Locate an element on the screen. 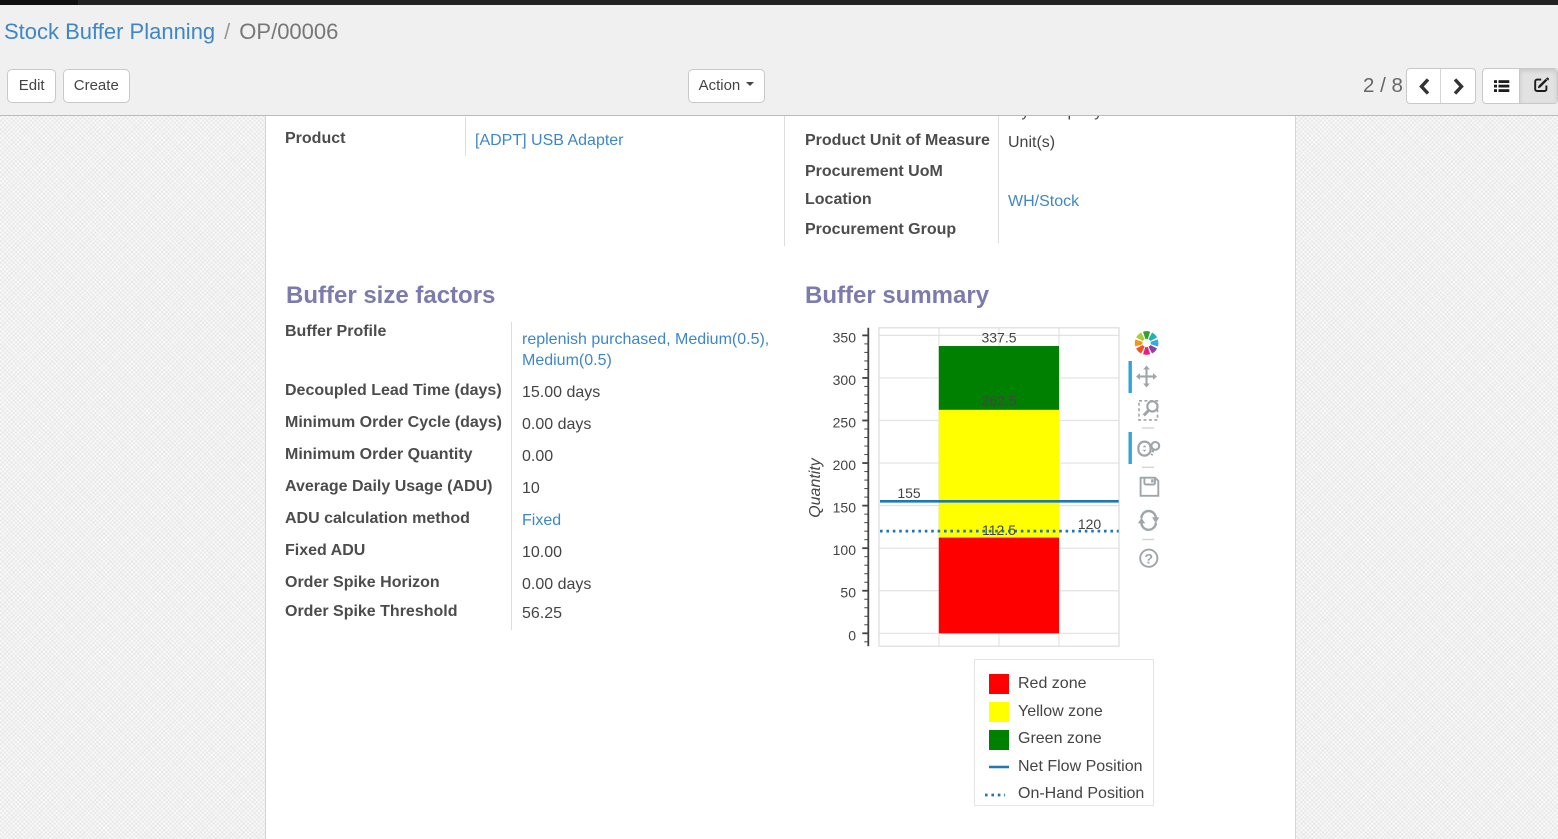 This screenshot has width=1558, height=839. svg-text: 350 is located at coordinates (845, 337).